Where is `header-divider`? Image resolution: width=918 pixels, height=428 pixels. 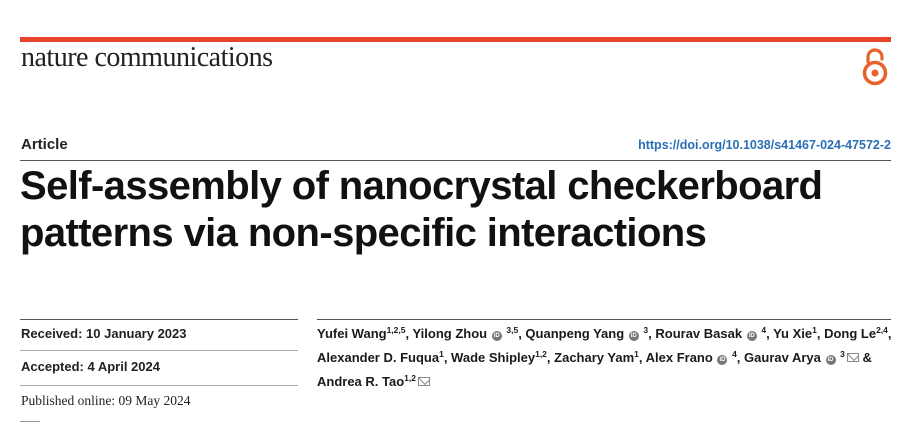
header-divider is located at coordinates (455, 160).